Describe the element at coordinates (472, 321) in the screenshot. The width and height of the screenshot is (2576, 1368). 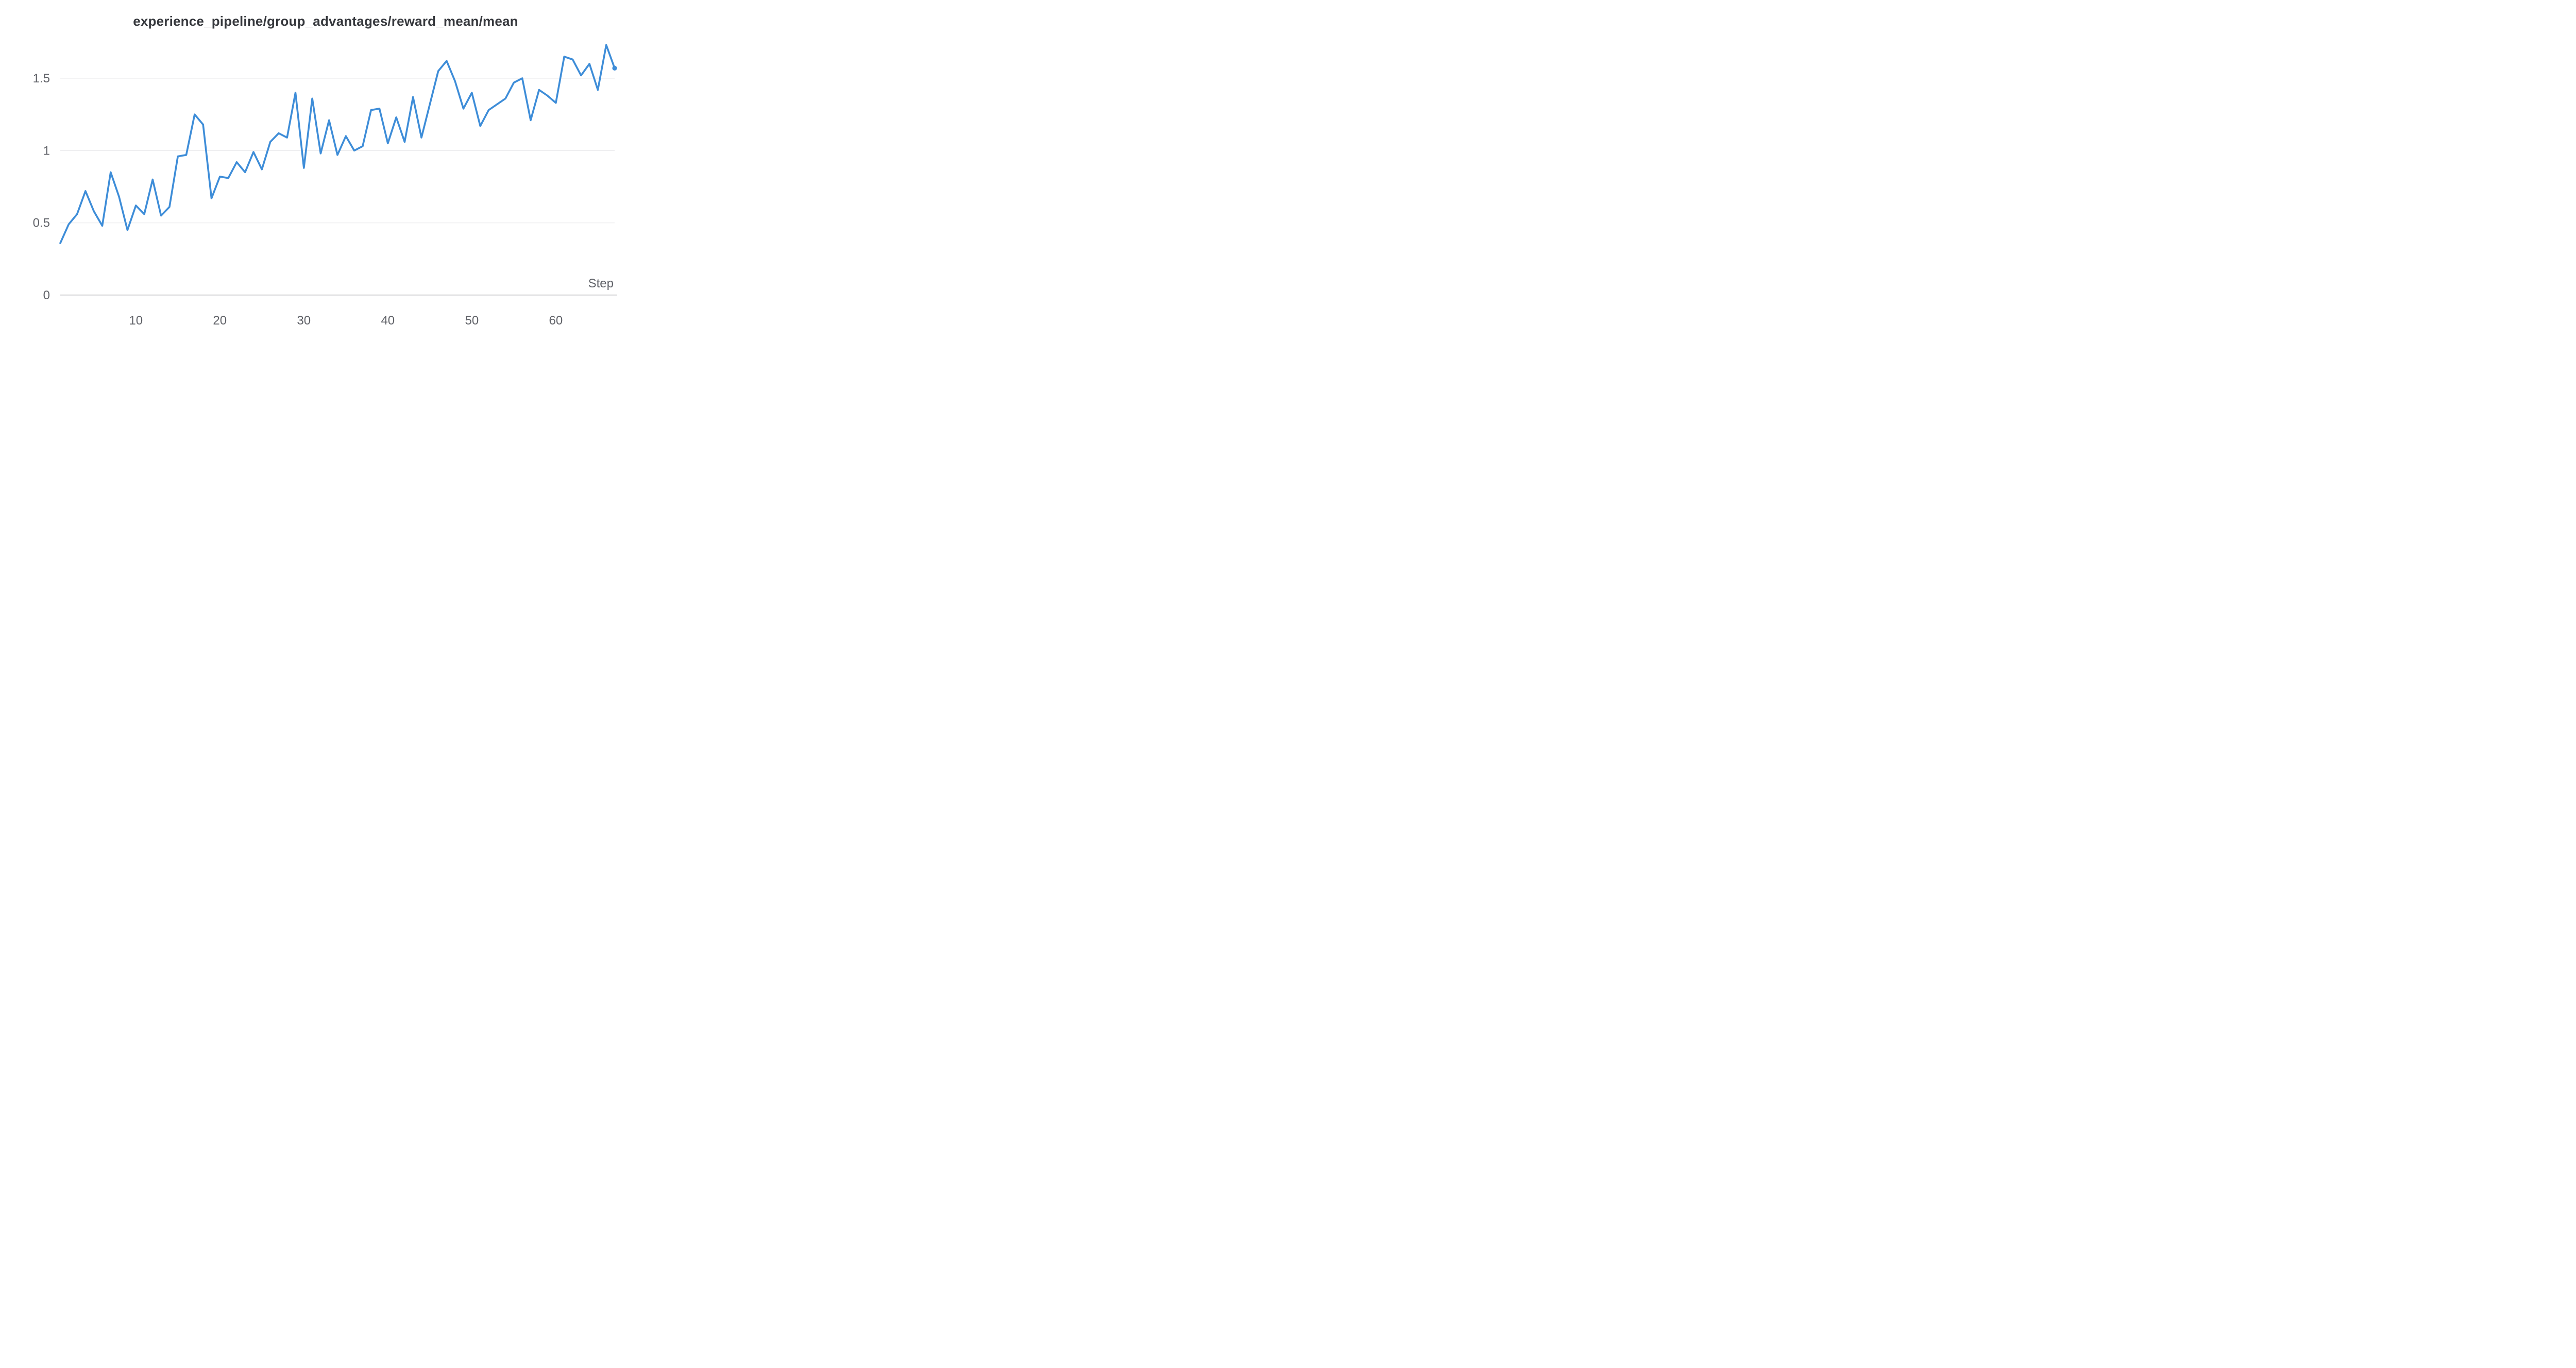
I see `x-tick-label: 50` at that location.